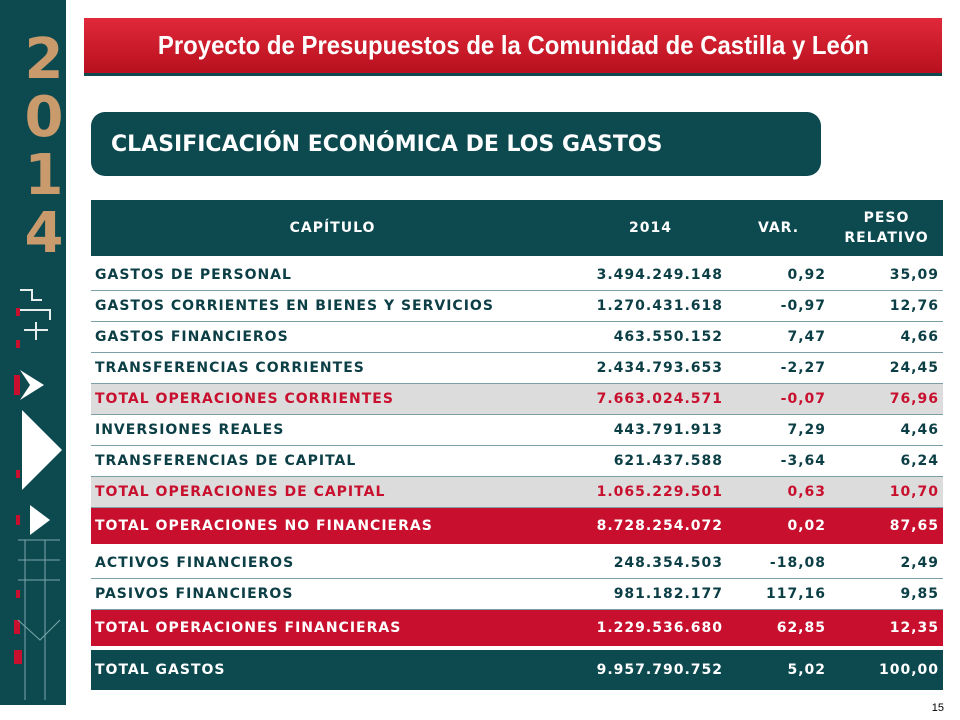  Describe the element at coordinates (650, 368) in the screenshot. I see `row-value: 2.434.793.653` at that location.